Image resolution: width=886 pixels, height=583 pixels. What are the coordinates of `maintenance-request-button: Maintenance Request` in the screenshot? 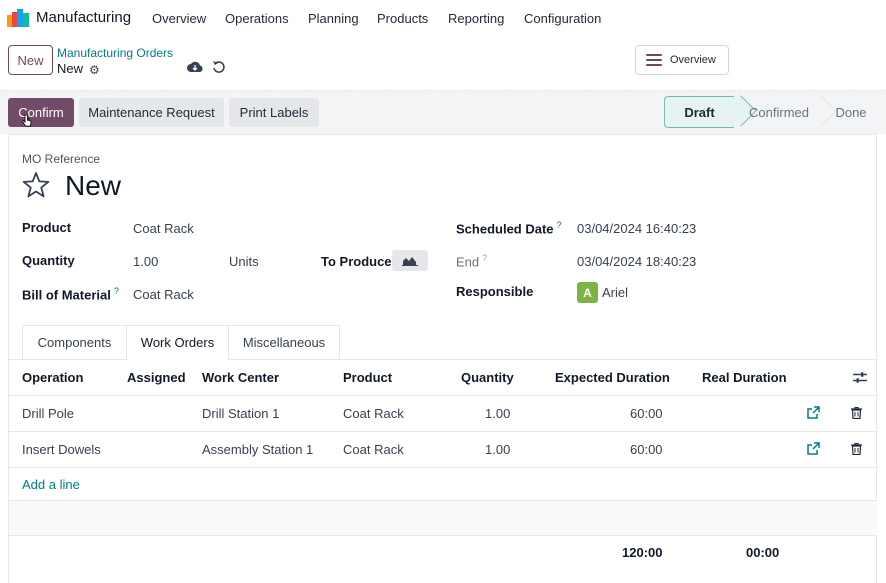 It's located at (151, 112).